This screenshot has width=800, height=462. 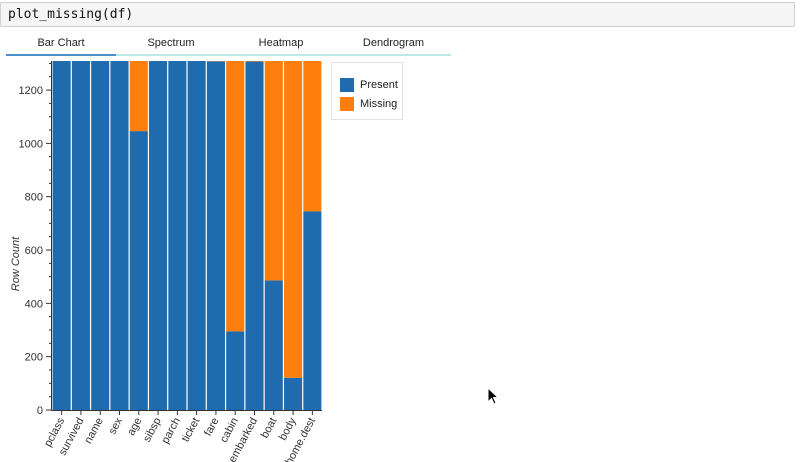 What do you see at coordinates (71, 14) in the screenshot?
I see `code-text: plot_missing(df)` at bounding box center [71, 14].